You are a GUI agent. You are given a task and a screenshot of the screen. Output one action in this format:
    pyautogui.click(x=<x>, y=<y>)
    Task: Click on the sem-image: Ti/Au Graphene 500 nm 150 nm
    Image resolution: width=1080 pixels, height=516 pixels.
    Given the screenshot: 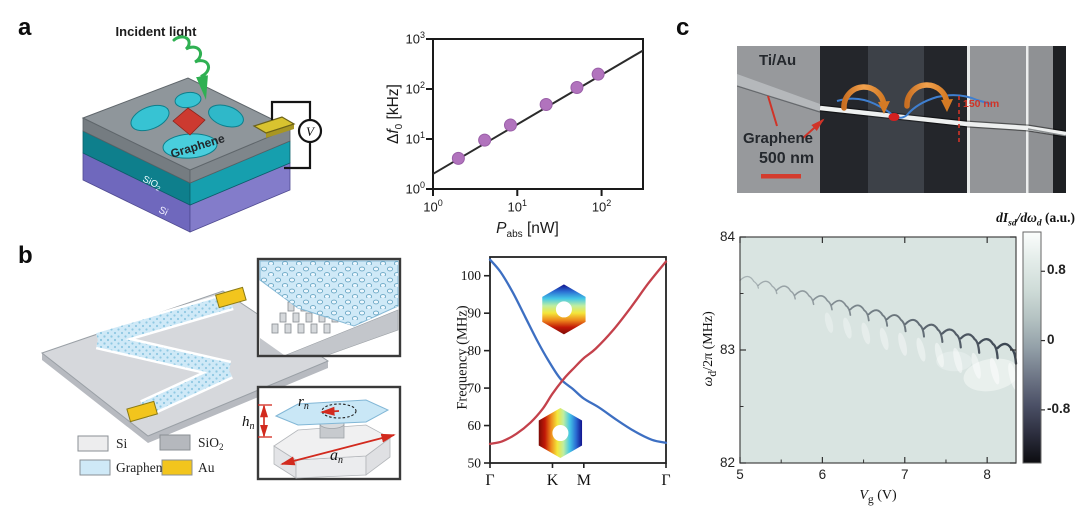 What is the action you would take?
    pyautogui.click(x=901, y=119)
    